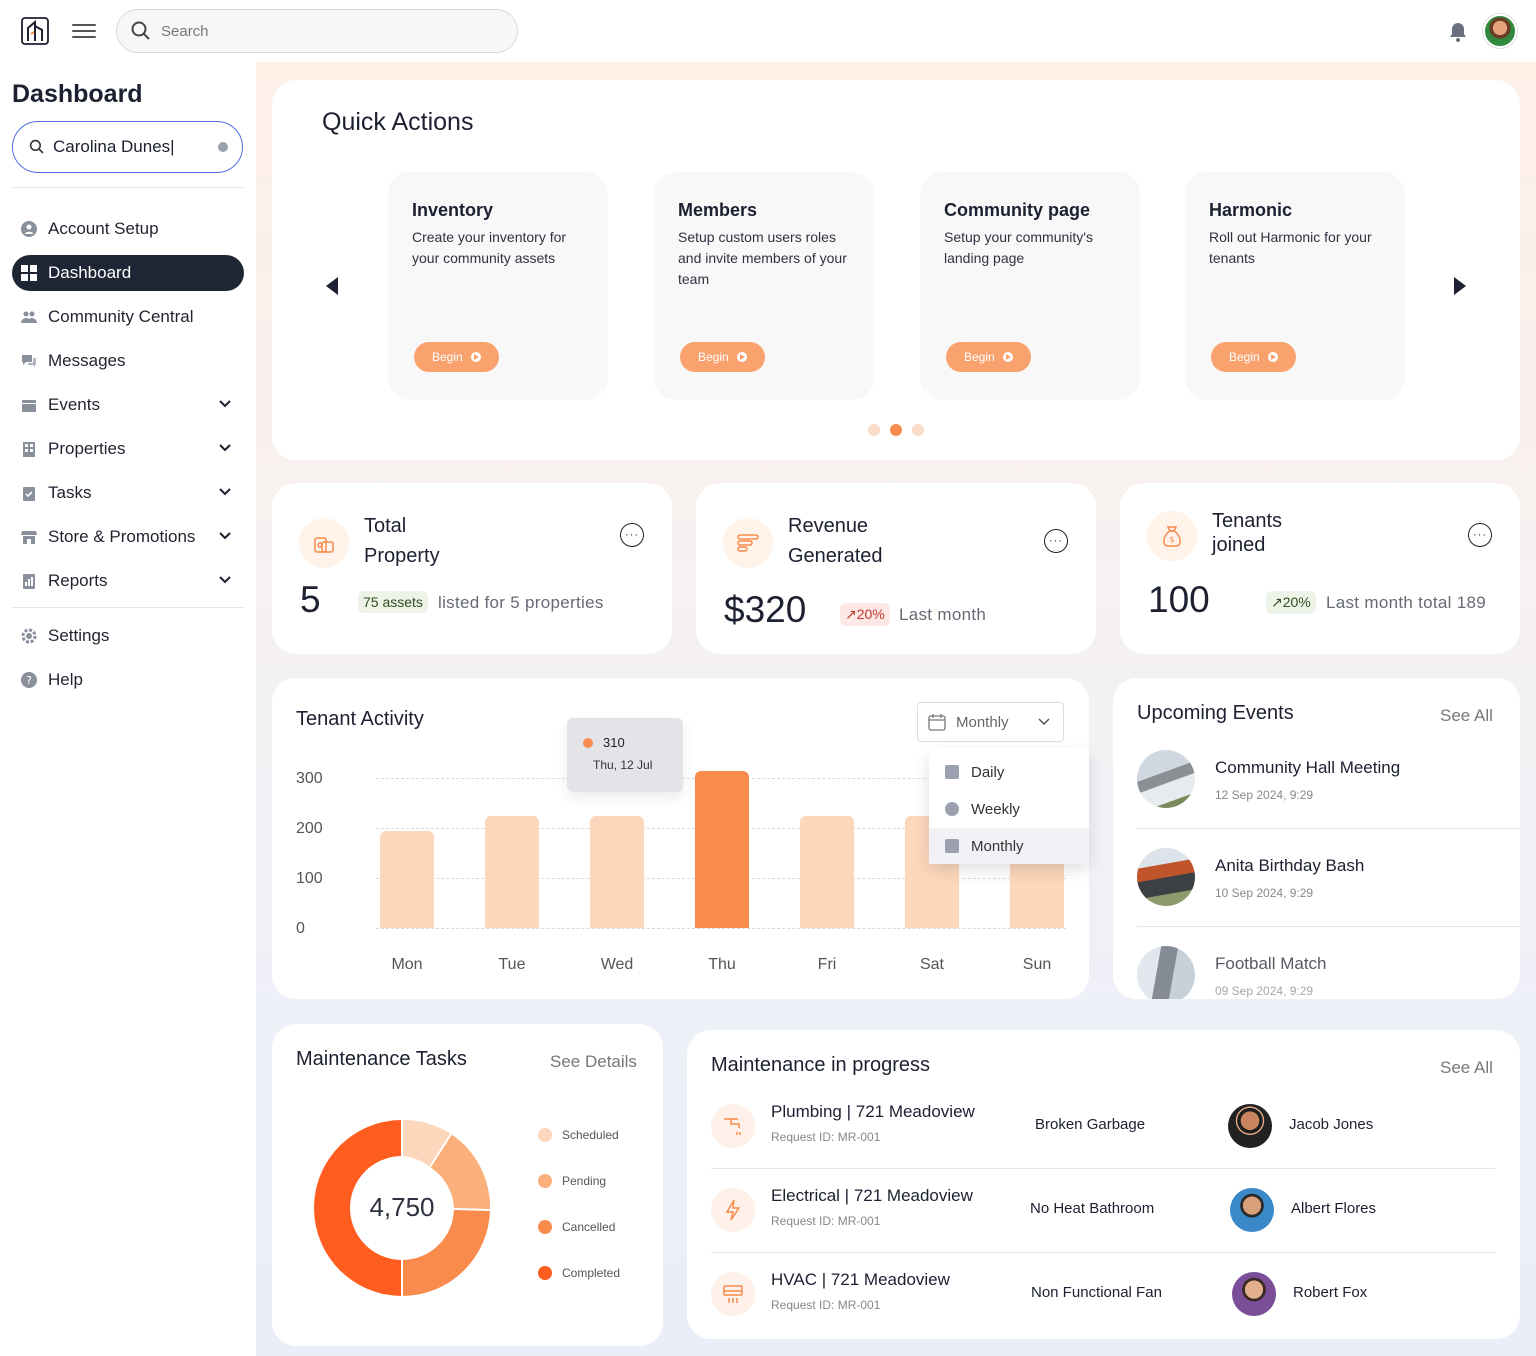 The width and height of the screenshot is (1536, 1356). Describe the element at coordinates (593, 1061) in the screenshot. I see `see-details-link: See Details` at that location.